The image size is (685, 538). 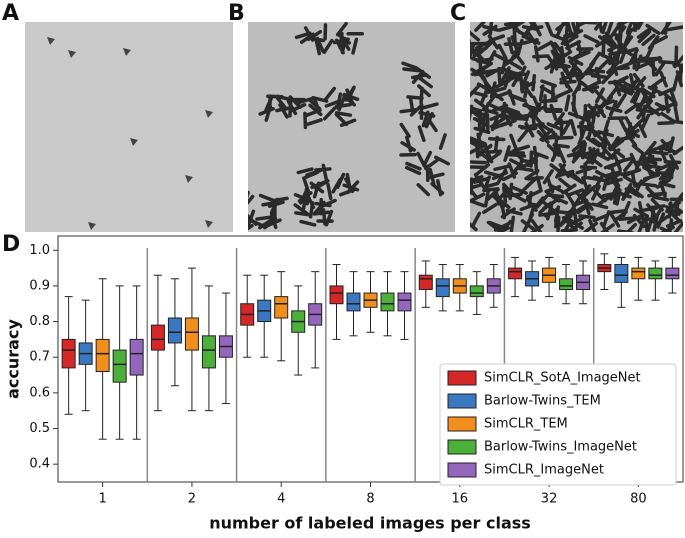 I want to click on panel-label: C, so click(x=458, y=13).